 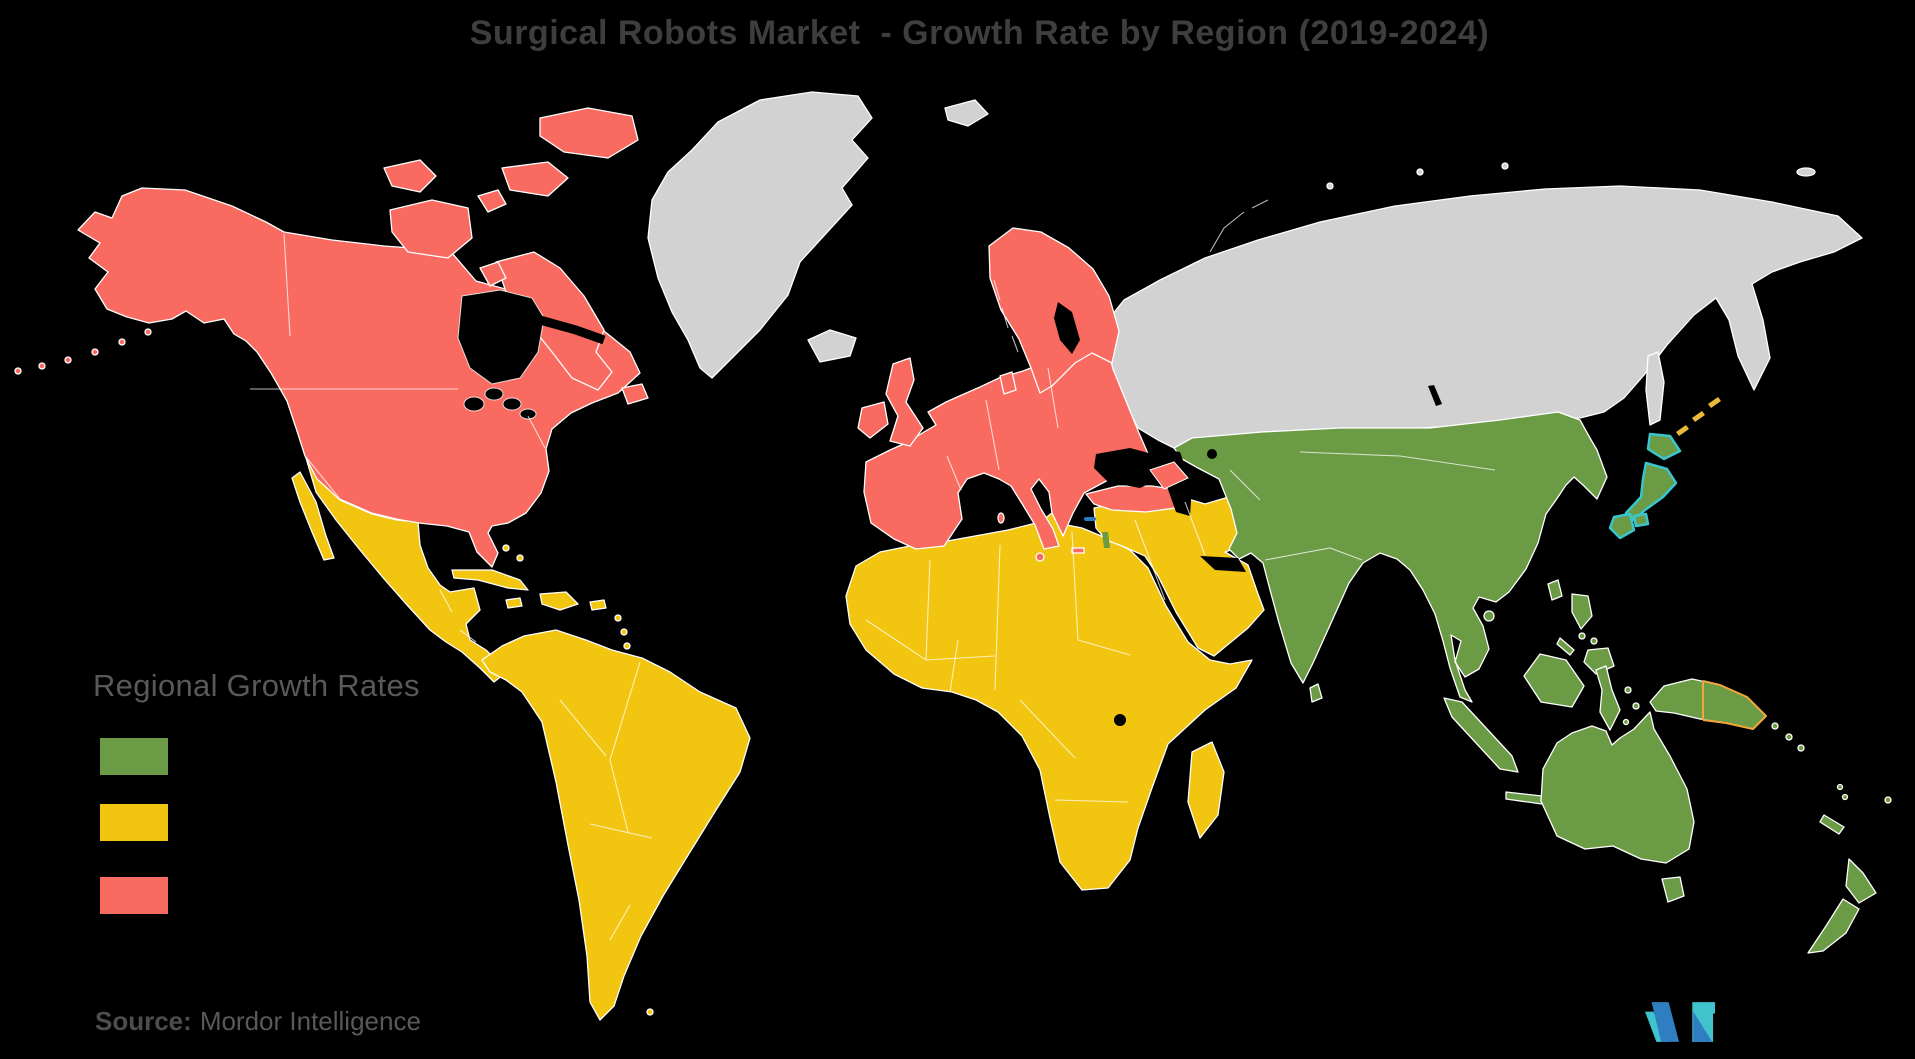 I want to click on region-luzon, so click(x=1582, y=611).